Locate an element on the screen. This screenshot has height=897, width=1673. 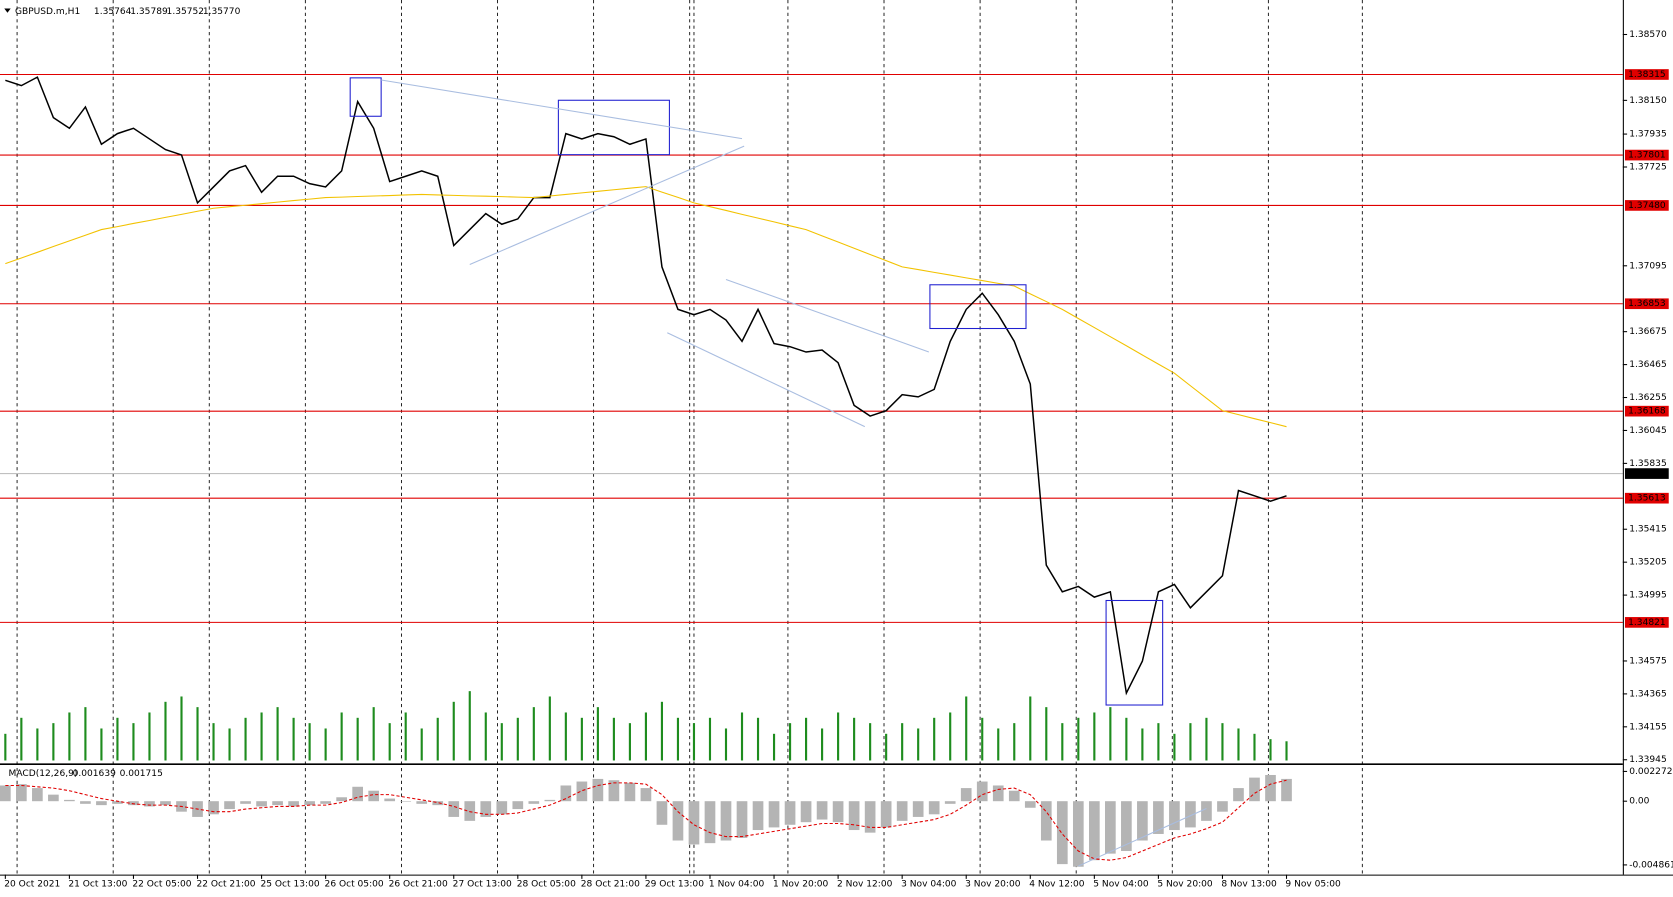
y-tick-label: 1.34155 is located at coordinates (1648, 727).